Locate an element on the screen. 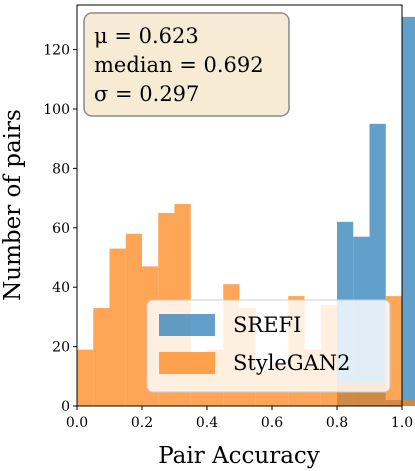 Image resolution: width=415 pixels, height=471 pixels. x-tick-label-2: 0.4 is located at coordinates (207, 423).